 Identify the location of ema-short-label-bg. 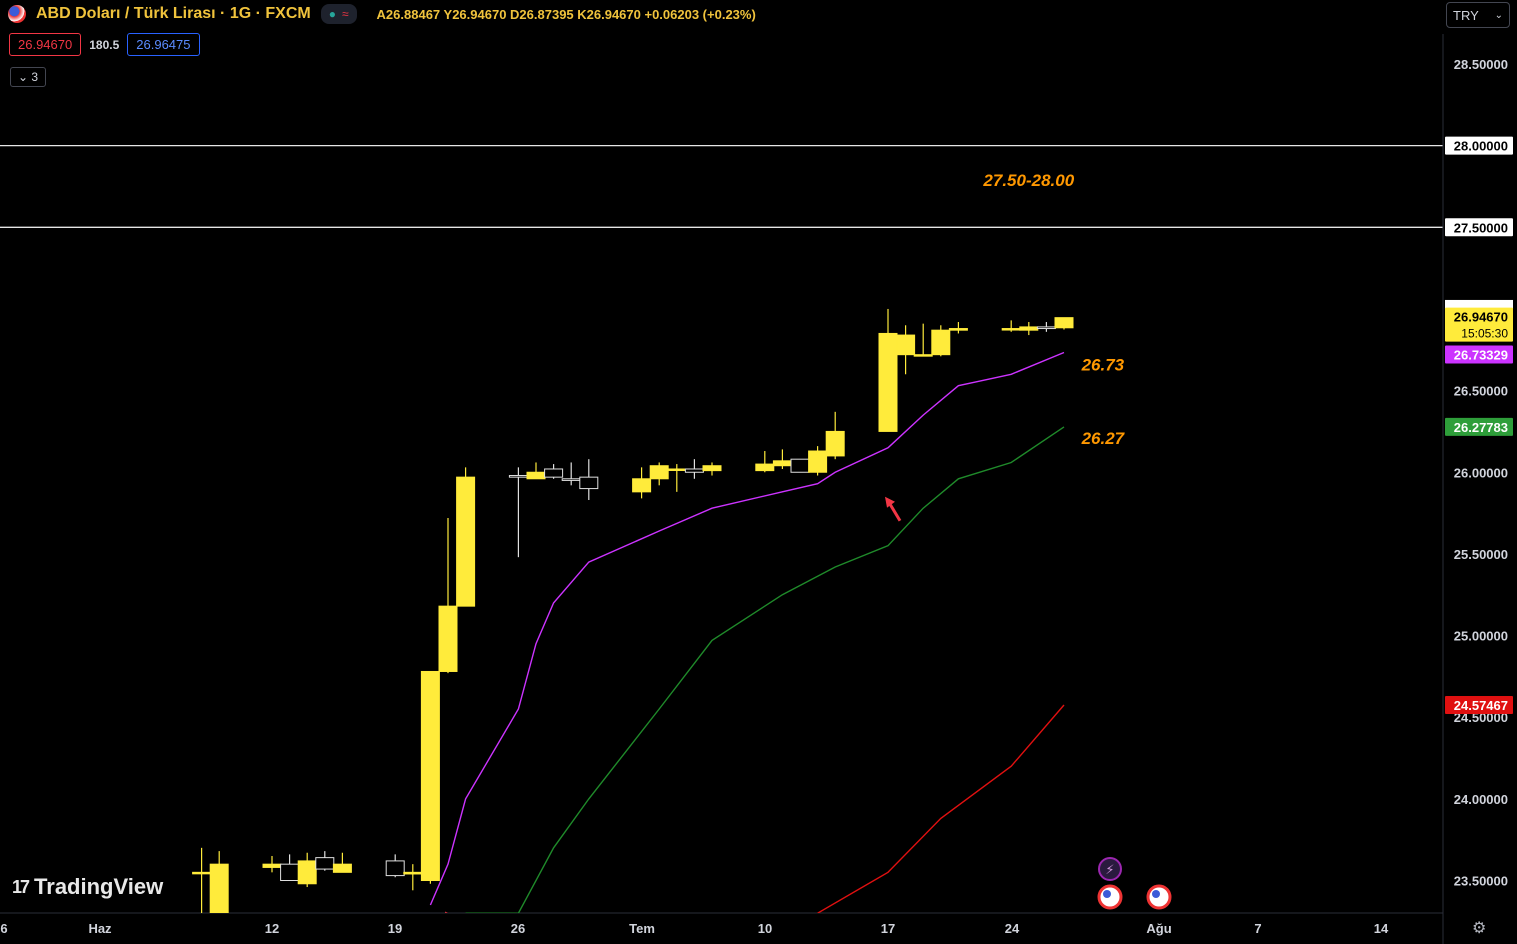
(1479, 354).